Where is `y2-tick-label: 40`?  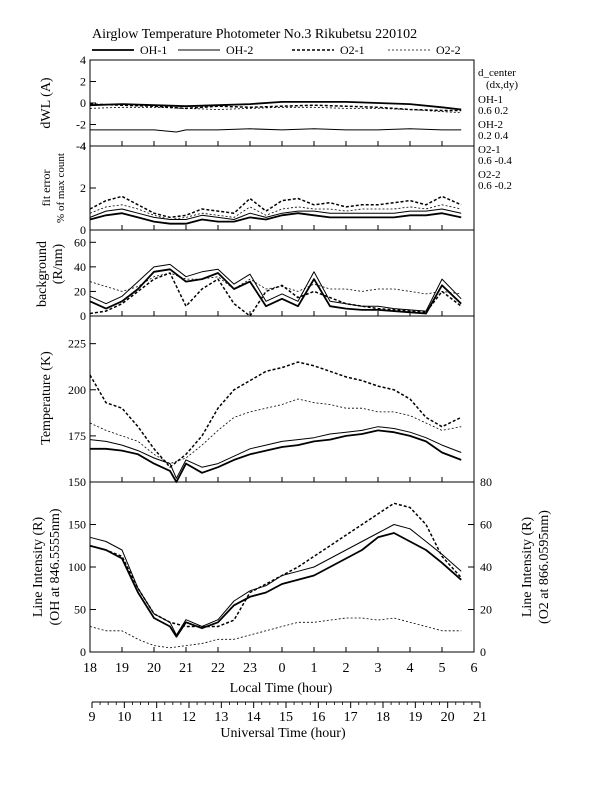 y2-tick-label: 40 is located at coordinates (486, 567).